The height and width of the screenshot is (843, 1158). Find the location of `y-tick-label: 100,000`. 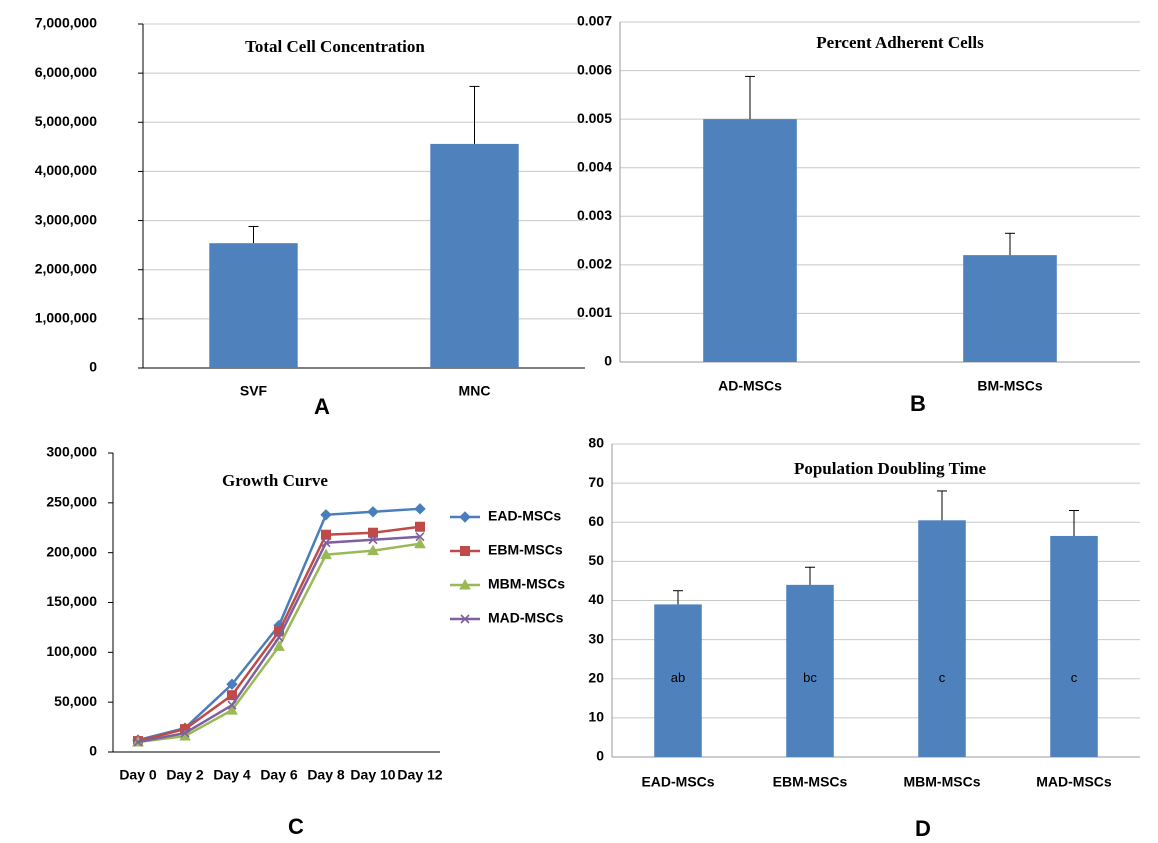

y-tick-label: 100,000 is located at coordinates (71, 651).